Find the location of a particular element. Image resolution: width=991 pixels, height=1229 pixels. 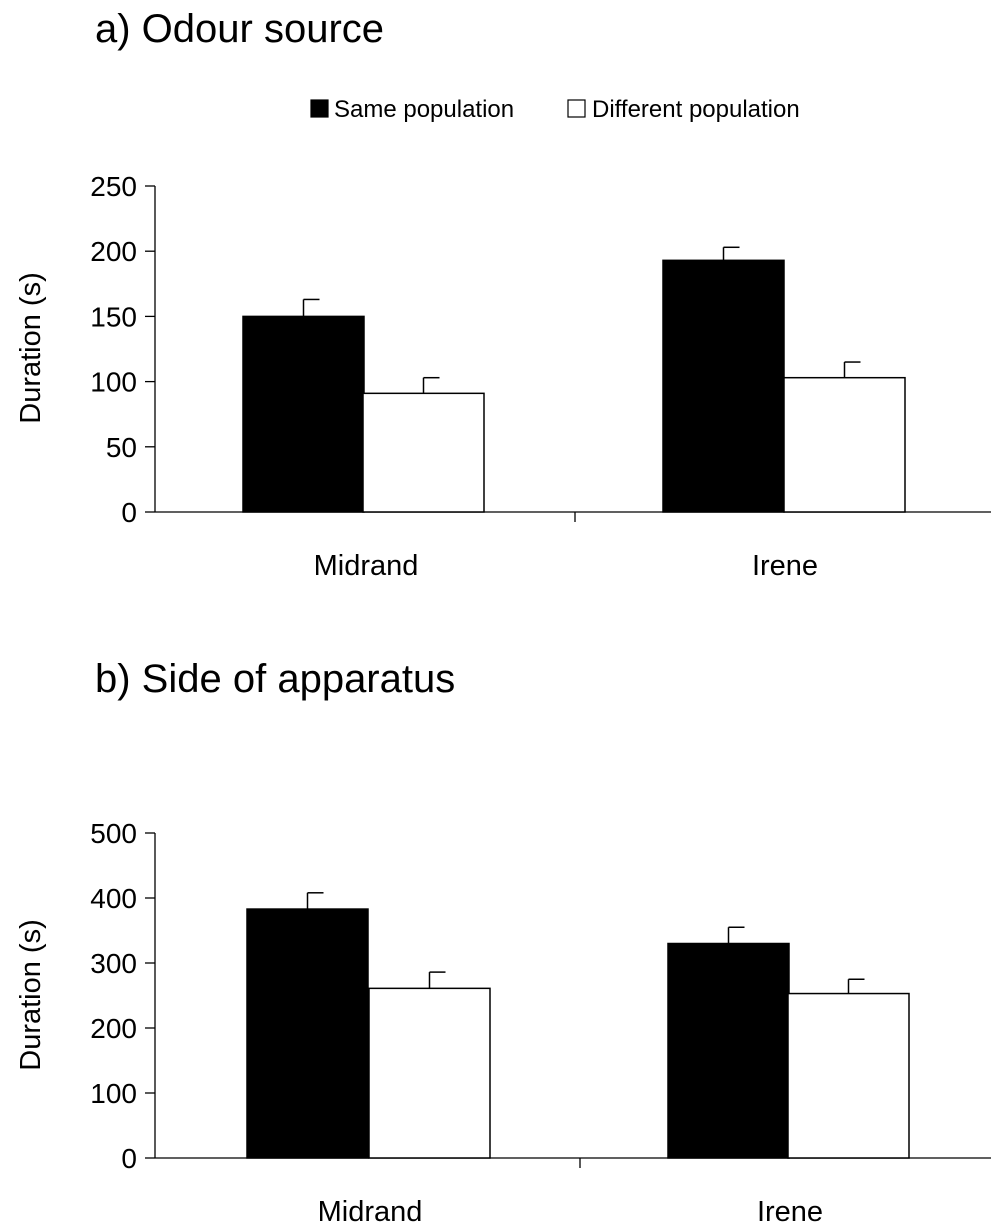

legend: Same population Different population is located at coordinates (555, 109).